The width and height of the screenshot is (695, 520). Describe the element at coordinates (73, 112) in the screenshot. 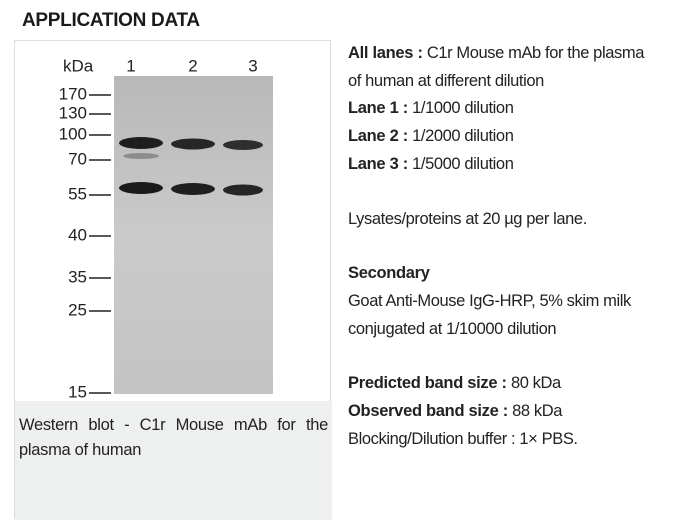

I see `marker-label: 130` at that location.